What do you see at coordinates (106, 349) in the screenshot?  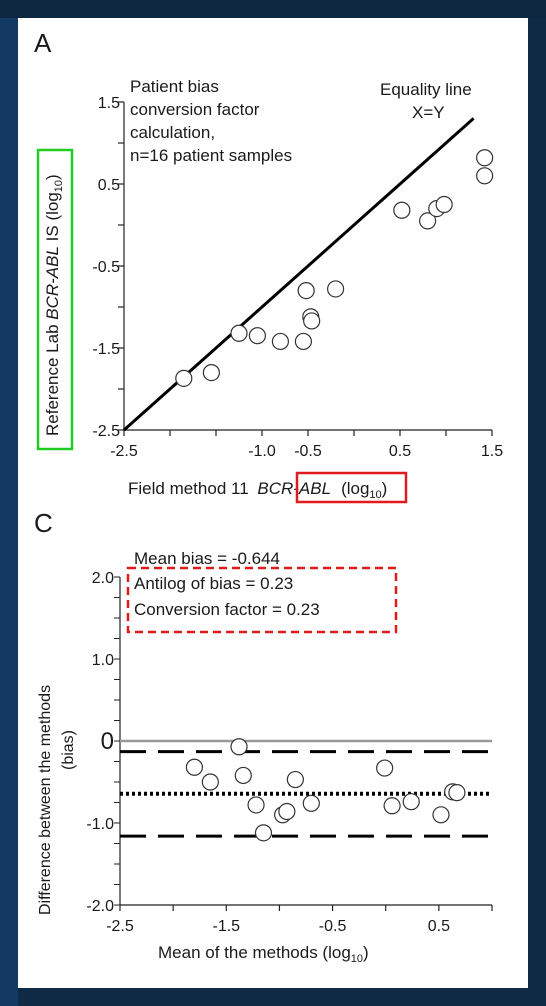 I see `panel-a-y-tick-label: -1.5` at bounding box center [106, 349].